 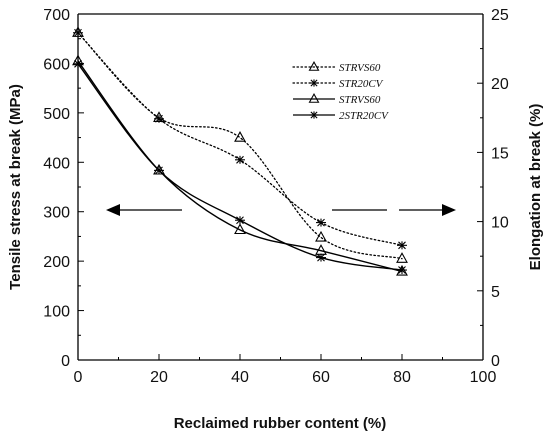 What do you see at coordinates (500, 84) in the screenshot?
I see `y-right-tick-label: 20` at bounding box center [500, 84].